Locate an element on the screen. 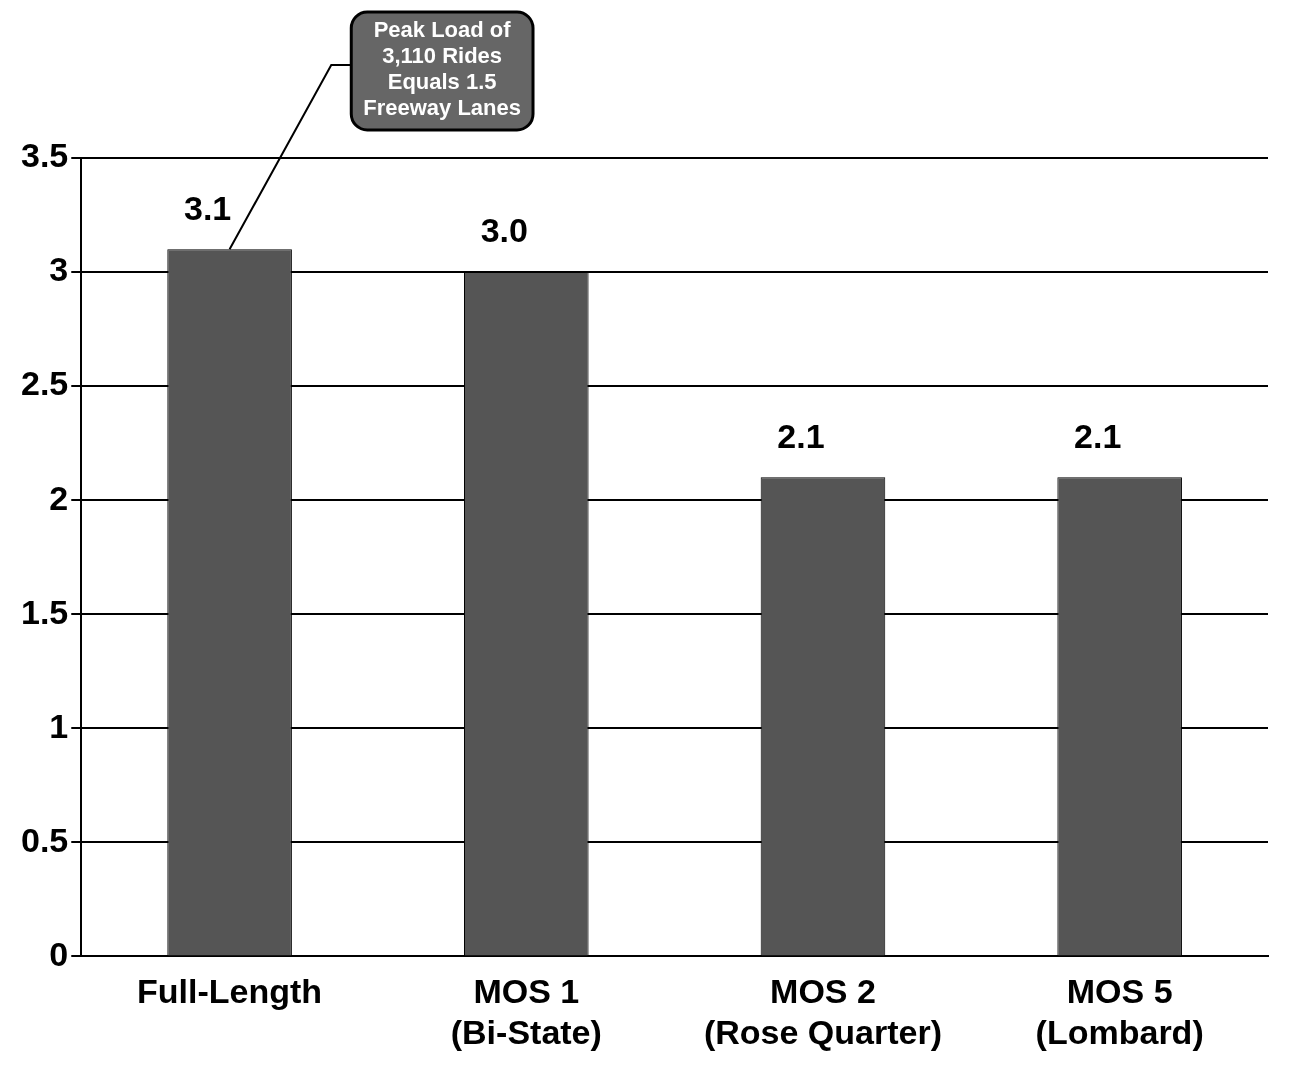 This screenshot has height=1067, width=1297. y-tick-label: 0 is located at coordinates (59, 953).